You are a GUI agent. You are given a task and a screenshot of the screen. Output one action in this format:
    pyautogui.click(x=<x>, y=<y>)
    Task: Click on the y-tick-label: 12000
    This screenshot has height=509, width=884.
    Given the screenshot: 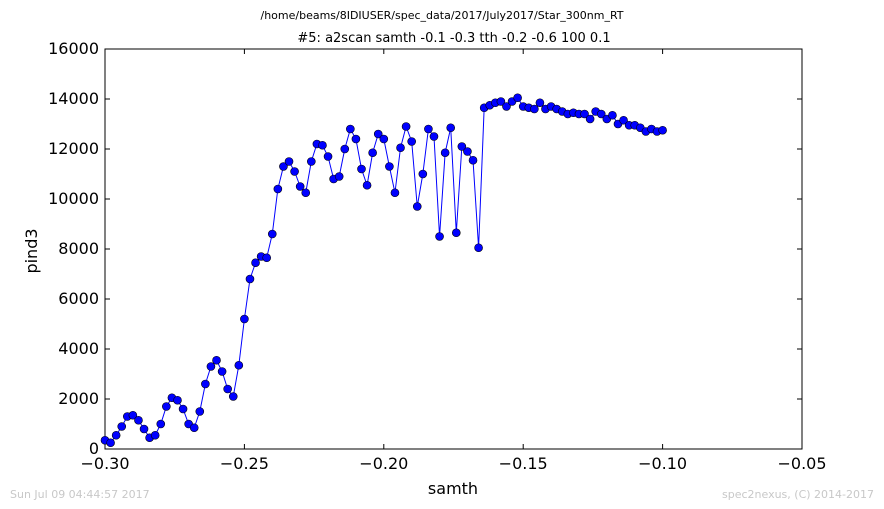 What is the action you would take?
    pyautogui.click(x=73, y=148)
    